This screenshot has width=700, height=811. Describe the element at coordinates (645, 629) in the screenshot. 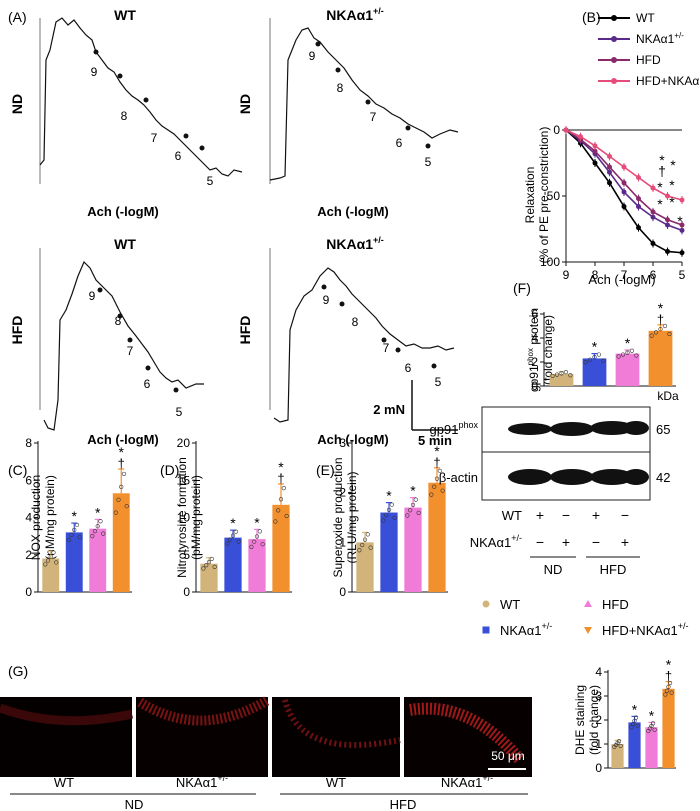

I see `legend-label: HFD+NKAα1+/-` at that location.